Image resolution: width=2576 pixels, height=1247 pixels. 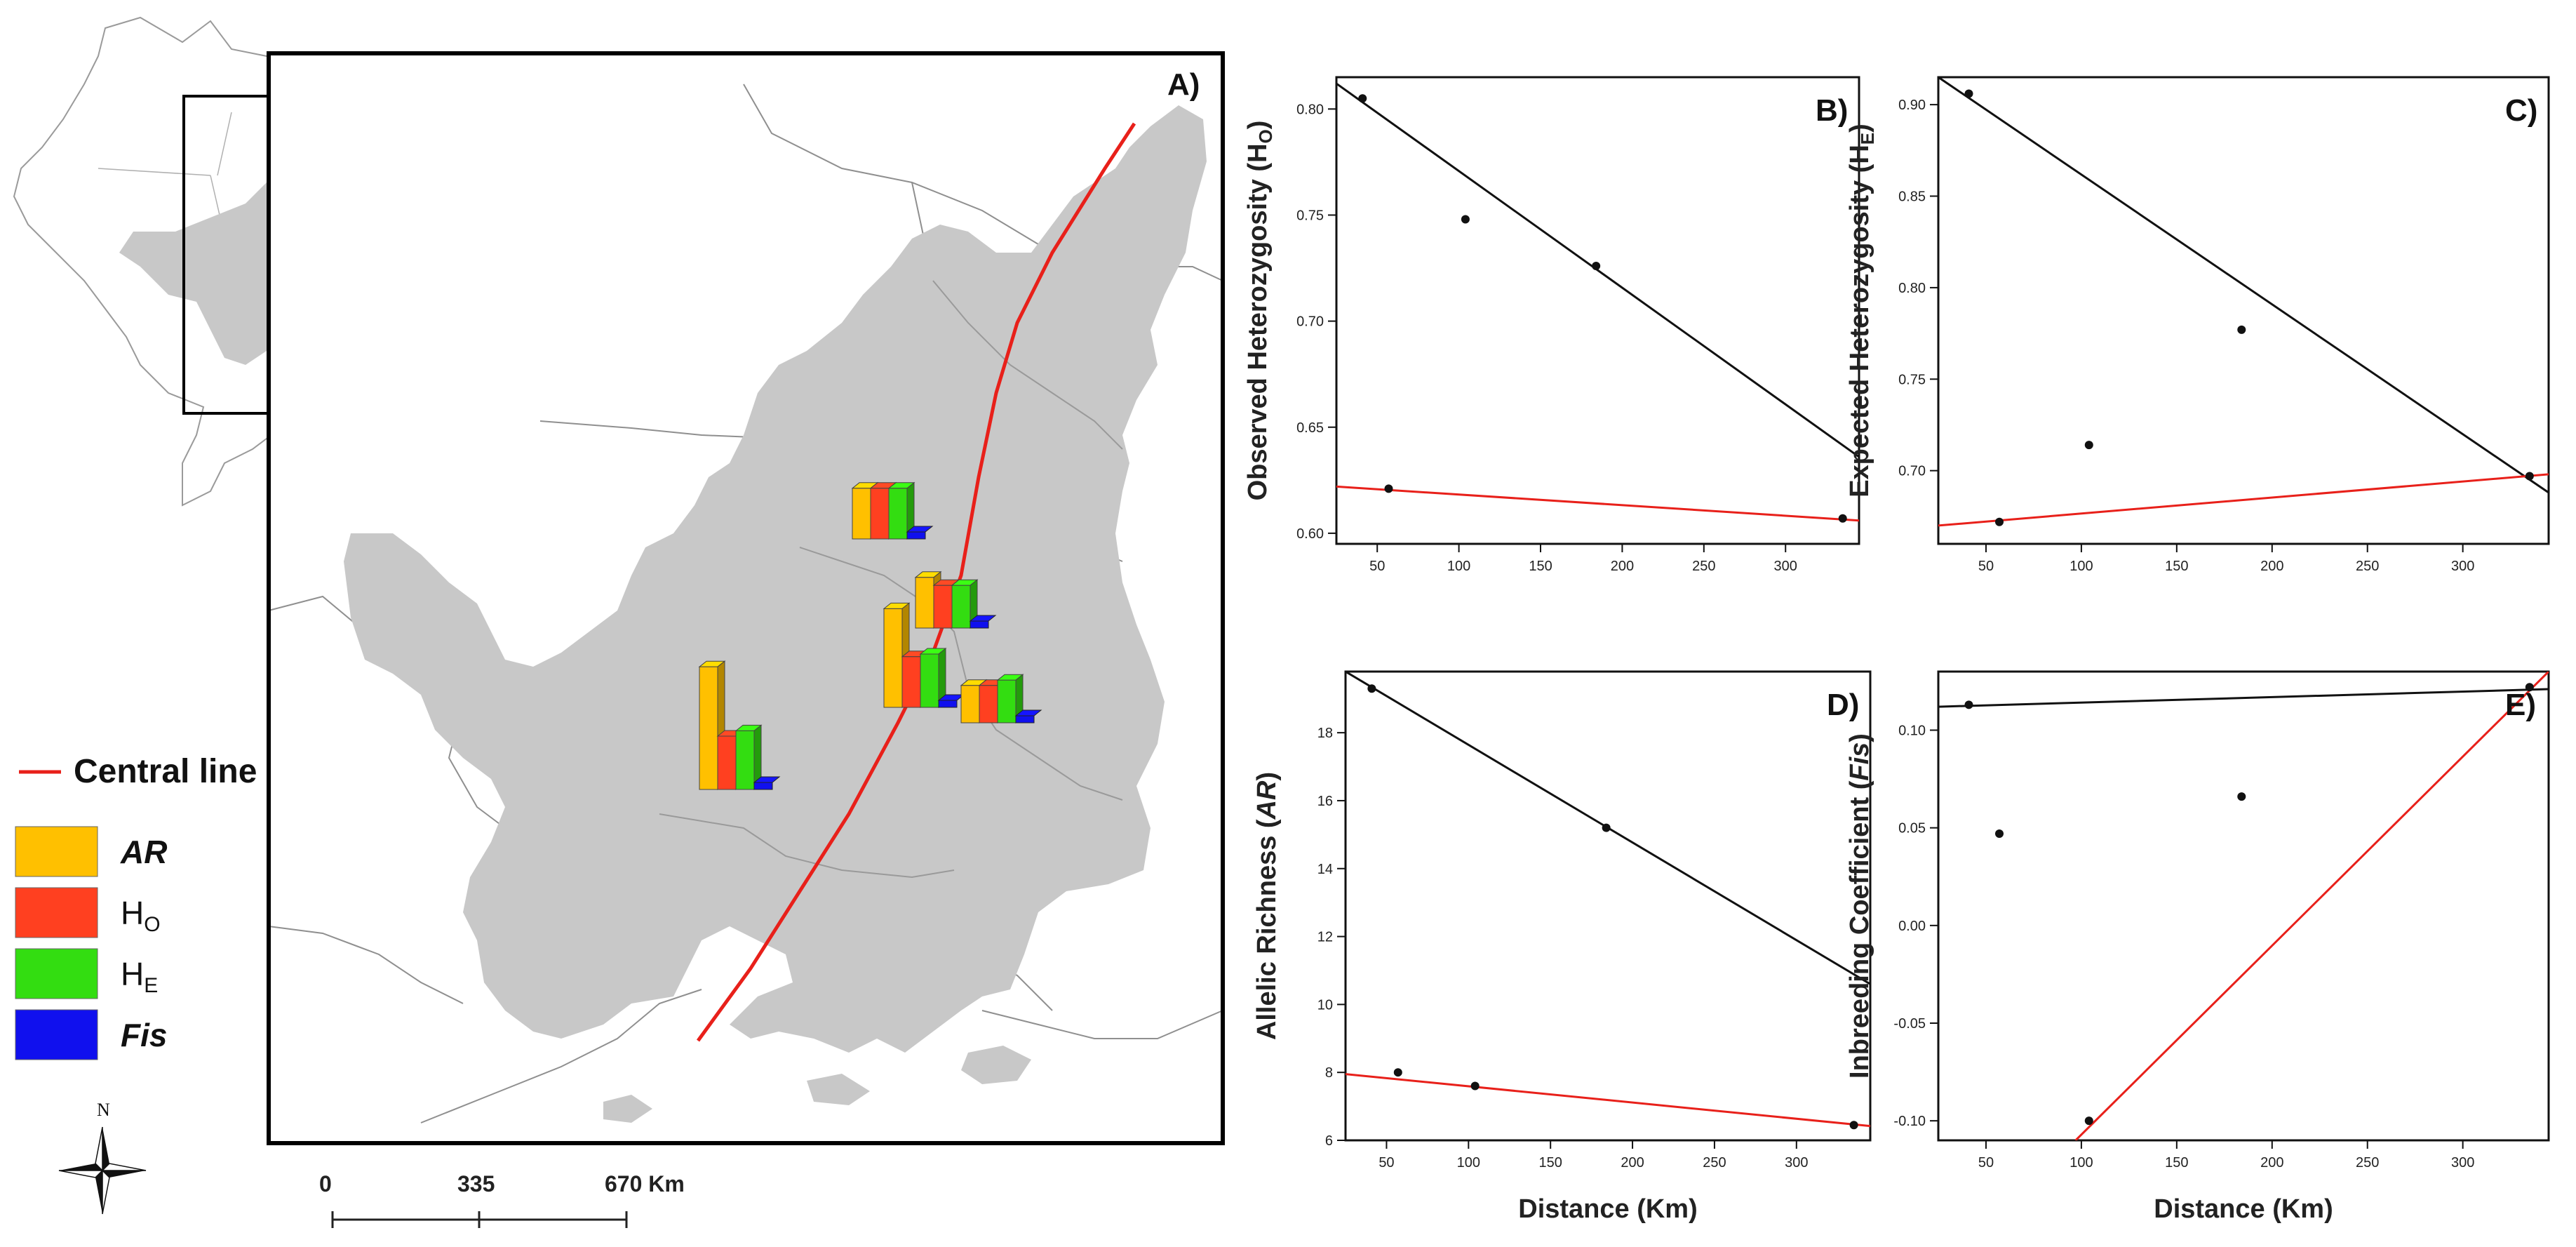 I want to click on y-tick-label: 16, so click(x=1325, y=801).